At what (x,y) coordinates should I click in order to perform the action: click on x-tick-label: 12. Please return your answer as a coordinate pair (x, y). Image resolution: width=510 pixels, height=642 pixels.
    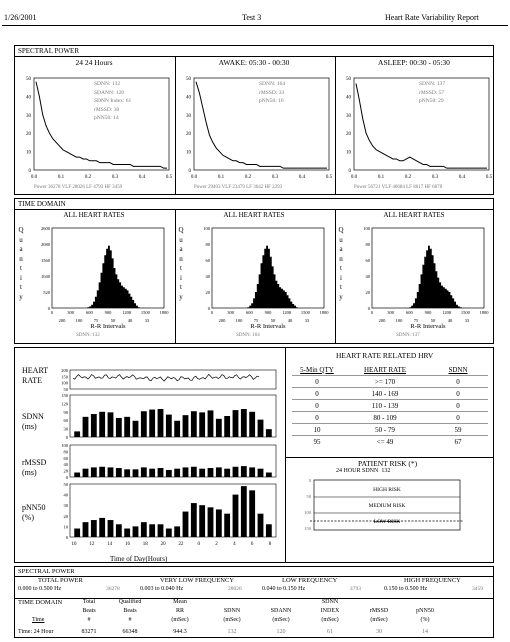
    Looking at the image, I should click on (92, 544).